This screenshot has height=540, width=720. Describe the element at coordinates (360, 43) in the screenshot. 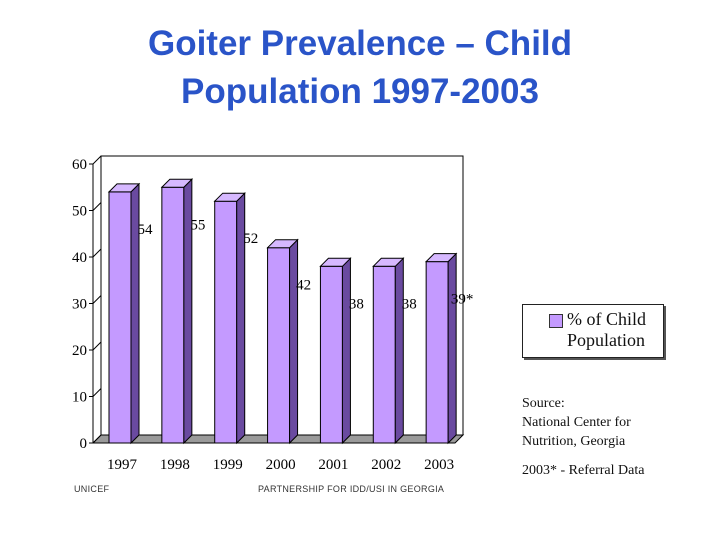

I see `title-line-1: Goiter Prevalence – Child` at that location.